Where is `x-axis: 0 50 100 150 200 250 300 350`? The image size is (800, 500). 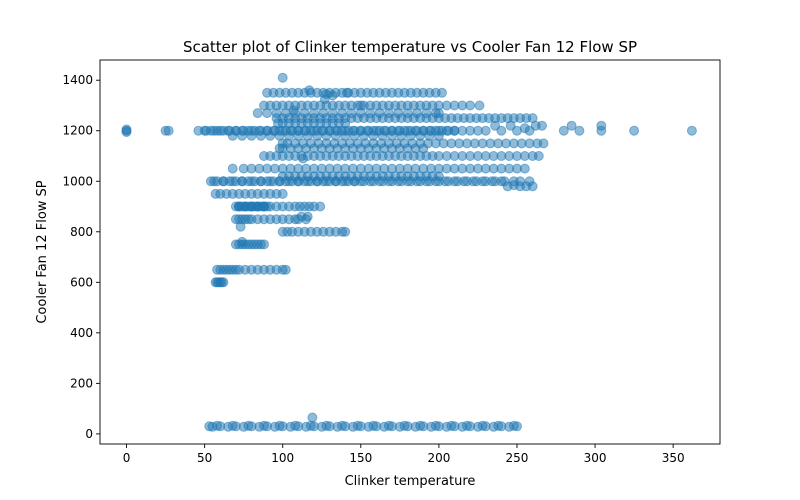
x-axis: 0 50 100 150 200 250 300 350 is located at coordinates (404, 454).